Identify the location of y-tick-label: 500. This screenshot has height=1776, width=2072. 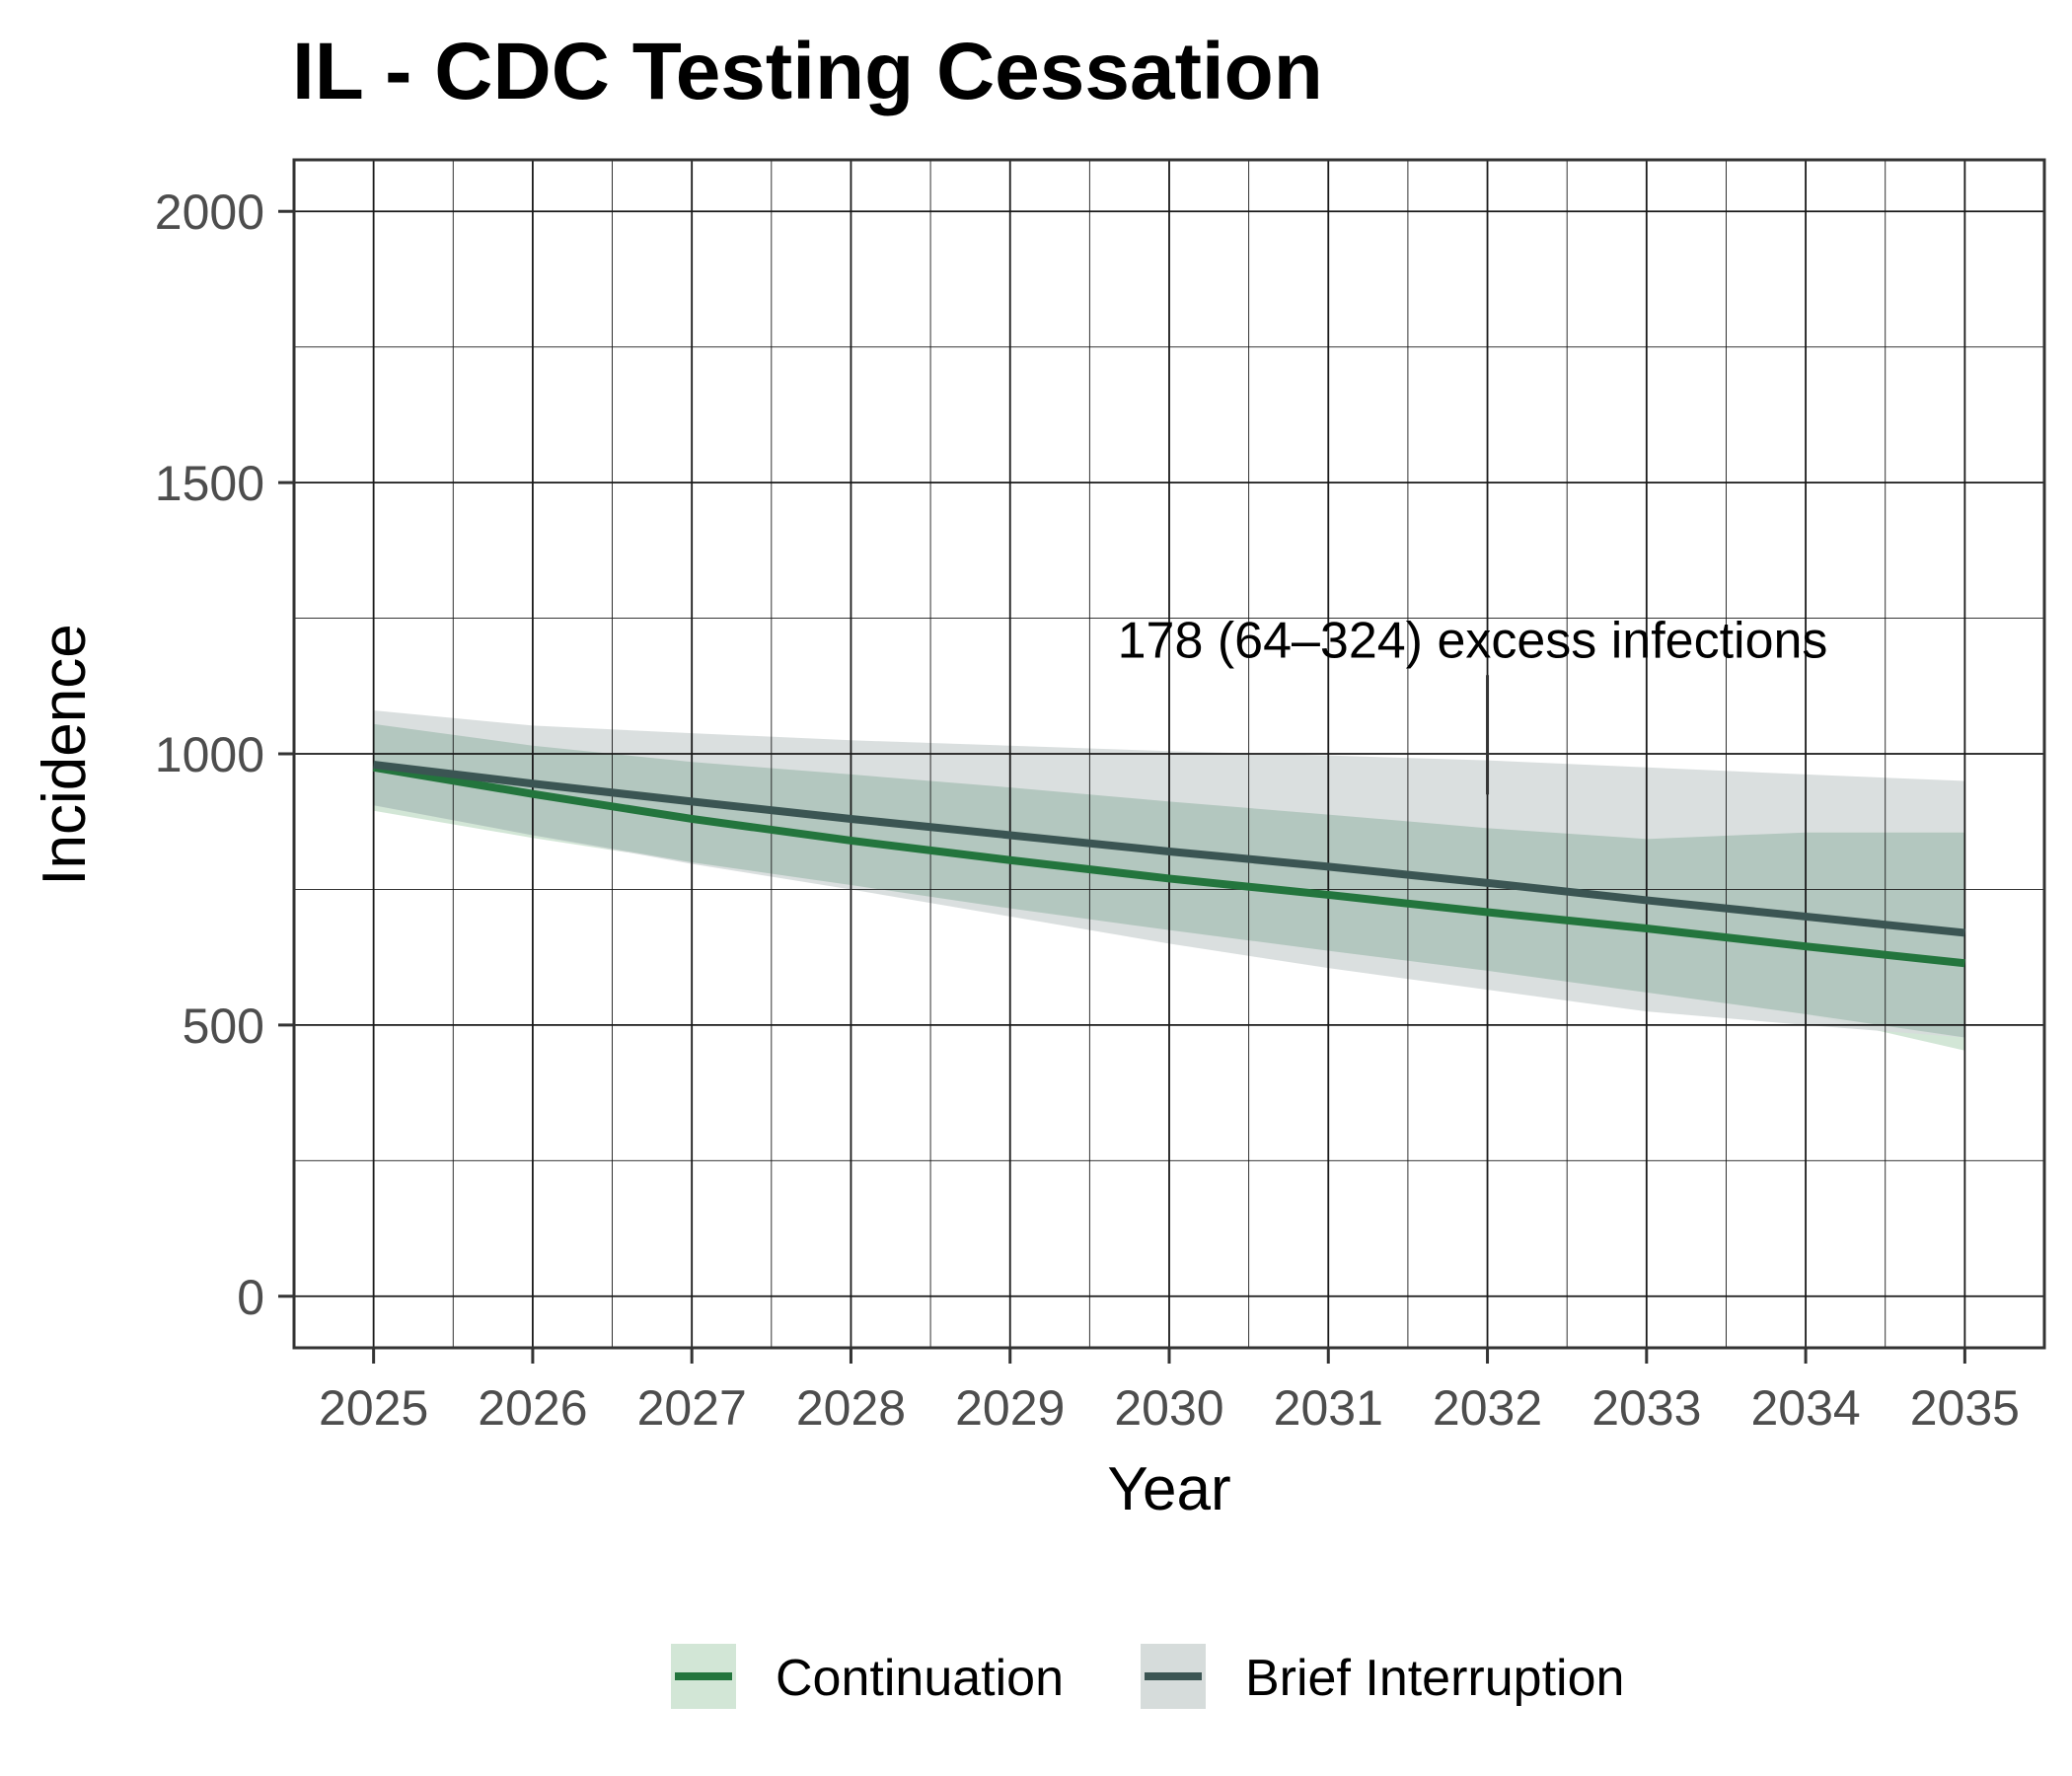
(224, 1026).